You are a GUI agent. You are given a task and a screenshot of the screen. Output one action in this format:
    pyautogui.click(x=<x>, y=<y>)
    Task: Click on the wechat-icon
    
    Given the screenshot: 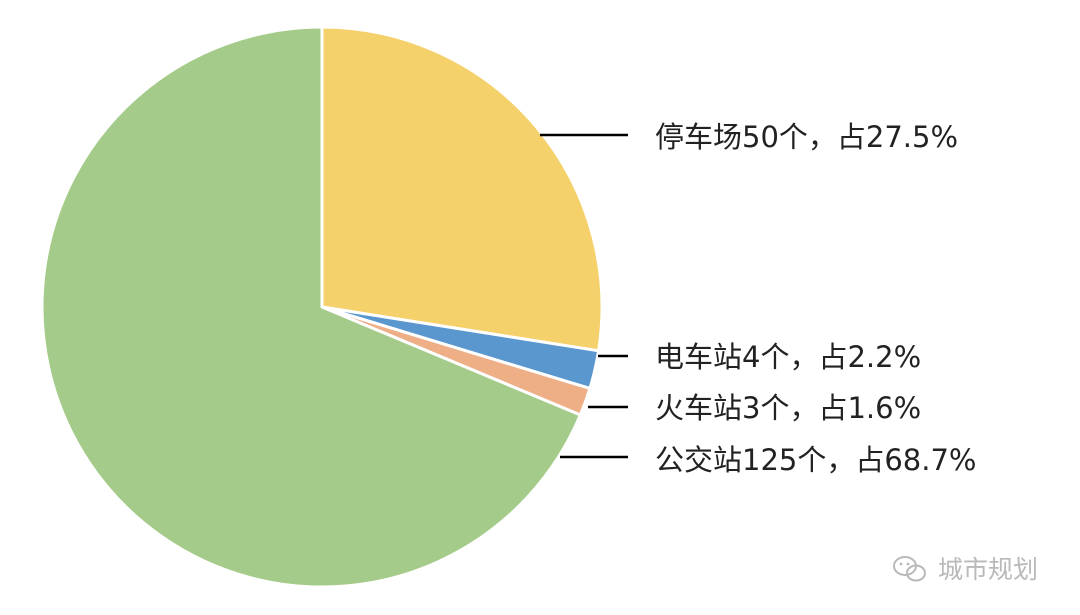 What is the action you would take?
    pyautogui.click(x=909, y=569)
    